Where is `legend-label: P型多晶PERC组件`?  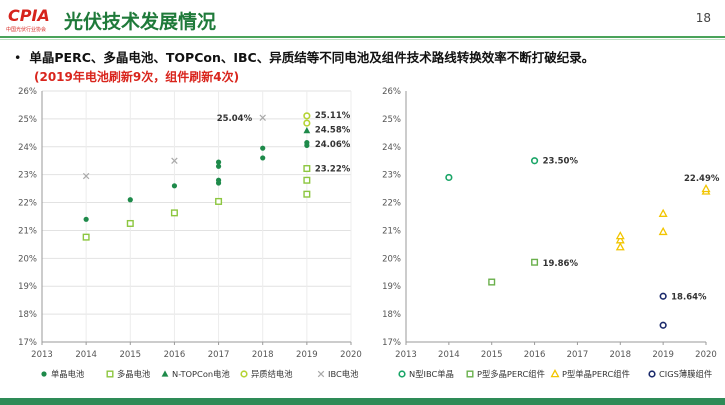
legend-label: P型多晶PERC组件 is located at coordinates (511, 374).